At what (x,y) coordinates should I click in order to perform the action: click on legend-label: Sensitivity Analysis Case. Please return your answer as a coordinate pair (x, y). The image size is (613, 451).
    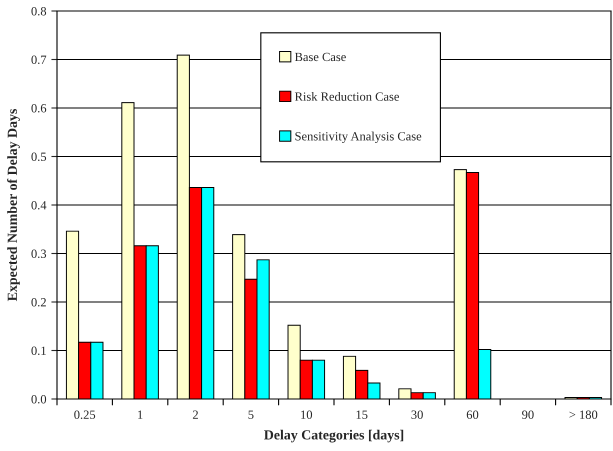
    Looking at the image, I should click on (358, 138).